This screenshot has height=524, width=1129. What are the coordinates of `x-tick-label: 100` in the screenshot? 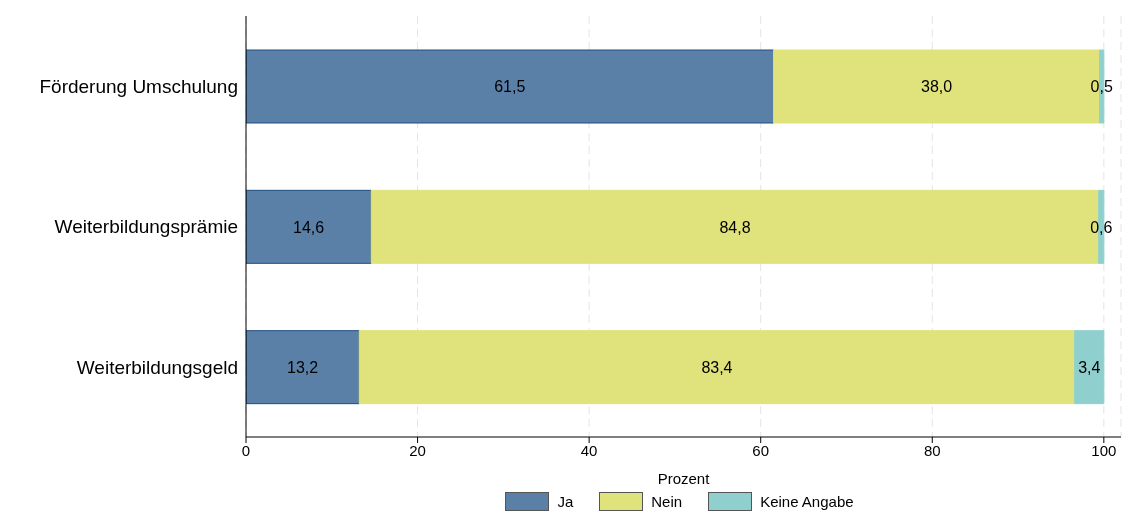 It's located at (1104, 450).